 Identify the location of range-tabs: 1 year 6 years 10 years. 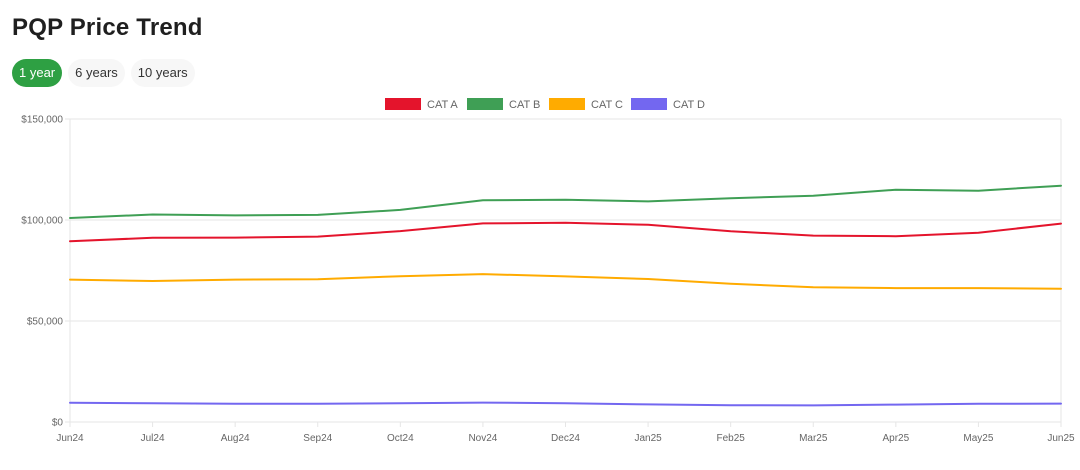
(103, 73).